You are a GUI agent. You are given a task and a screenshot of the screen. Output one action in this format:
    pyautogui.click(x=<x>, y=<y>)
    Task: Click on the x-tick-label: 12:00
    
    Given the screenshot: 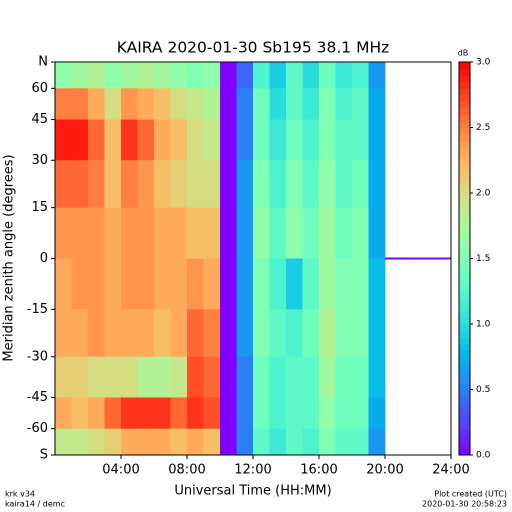 What is the action you would take?
    pyautogui.click(x=252, y=470)
    